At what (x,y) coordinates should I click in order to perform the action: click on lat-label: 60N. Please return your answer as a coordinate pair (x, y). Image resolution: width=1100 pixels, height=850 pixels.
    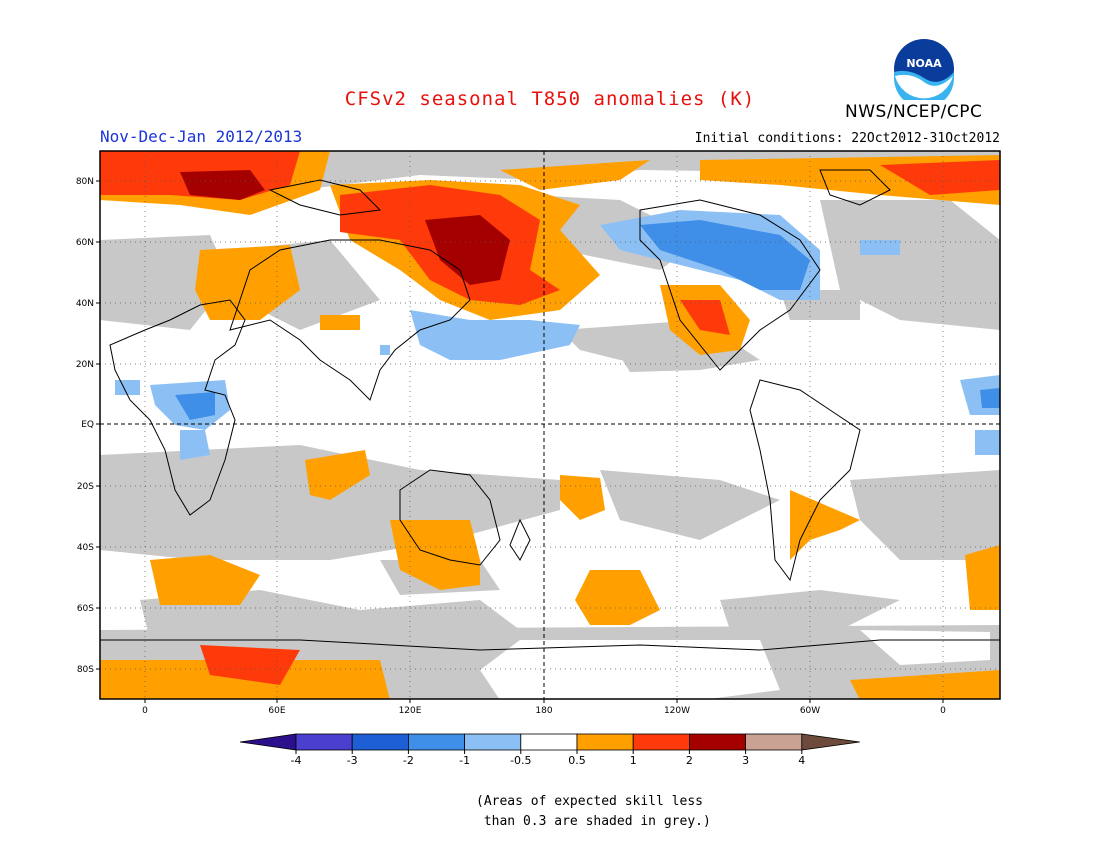
    Looking at the image, I should click on (85, 243).